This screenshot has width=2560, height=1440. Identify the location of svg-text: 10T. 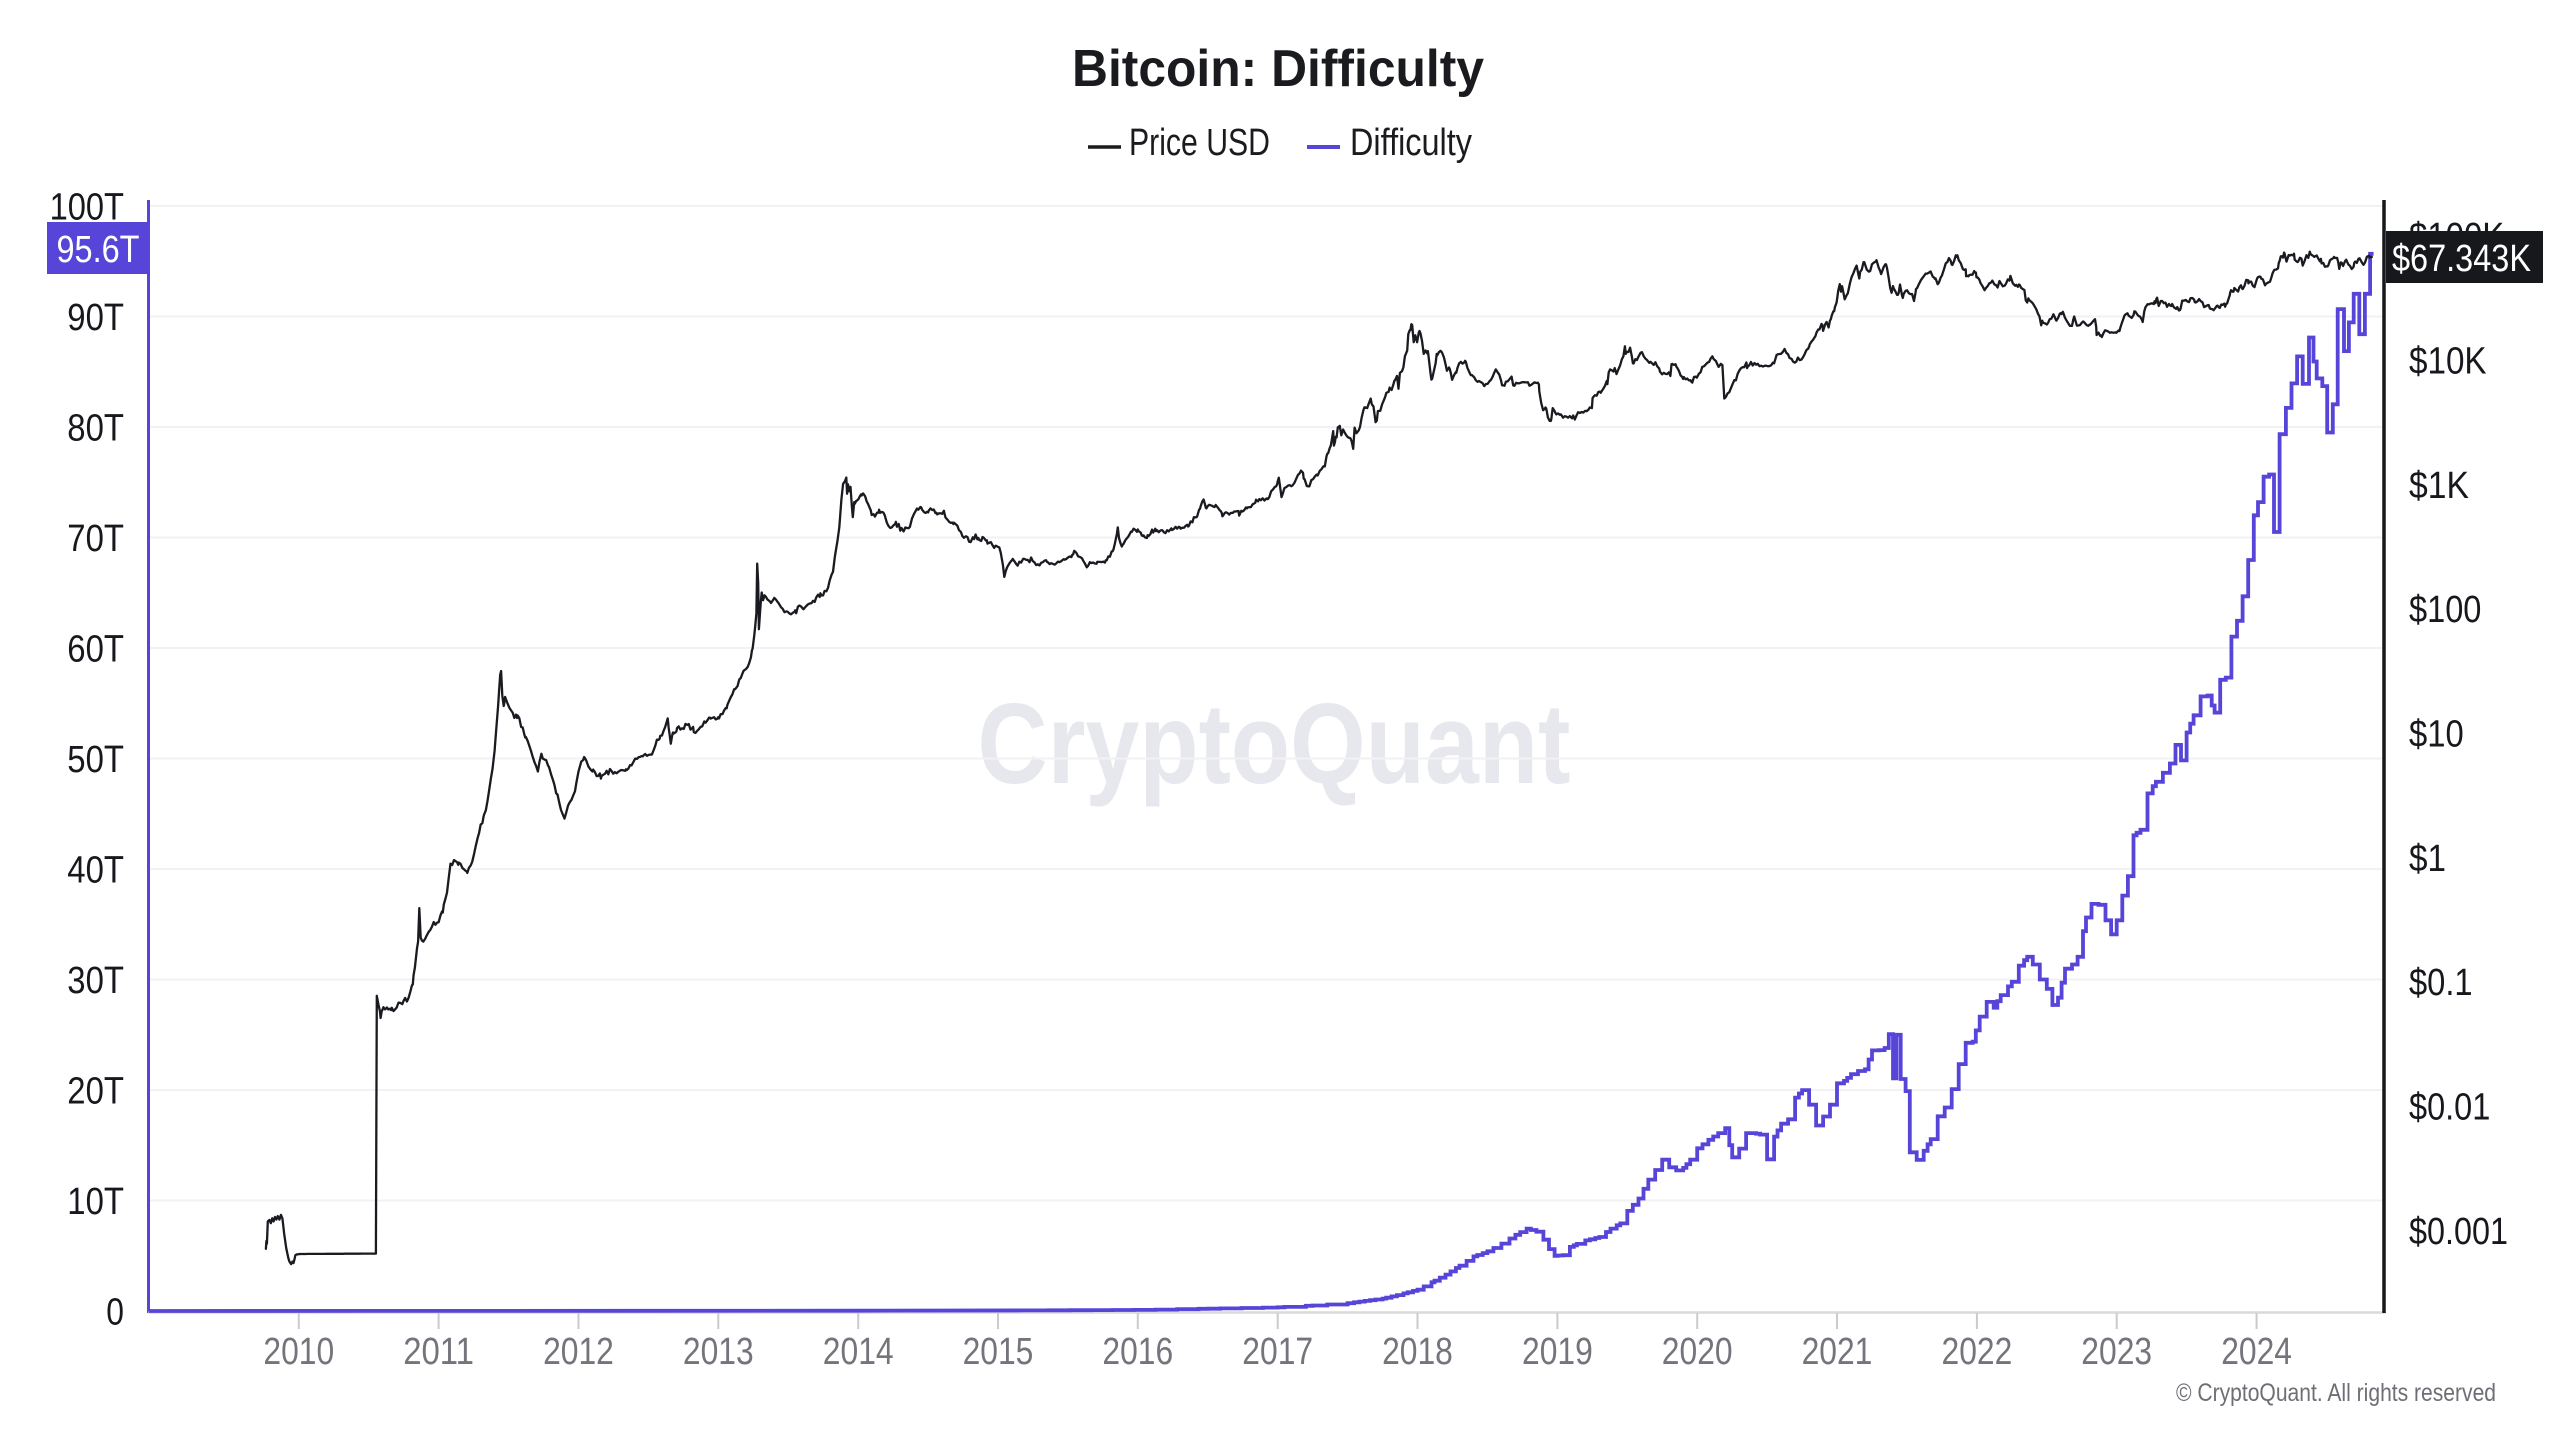
(95, 1202).